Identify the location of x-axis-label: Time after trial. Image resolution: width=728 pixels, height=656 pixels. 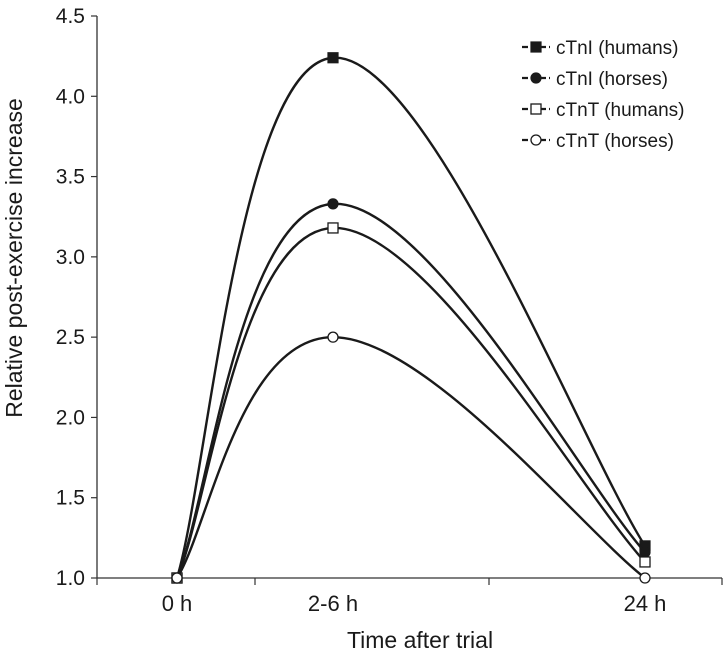
(420, 640).